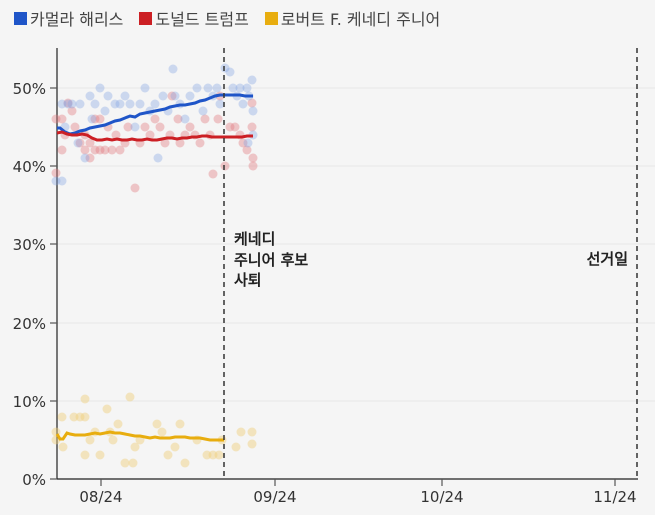  What do you see at coordinates (154, 136) in the screenshot?
I see `trump-trend-line` at bounding box center [154, 136].